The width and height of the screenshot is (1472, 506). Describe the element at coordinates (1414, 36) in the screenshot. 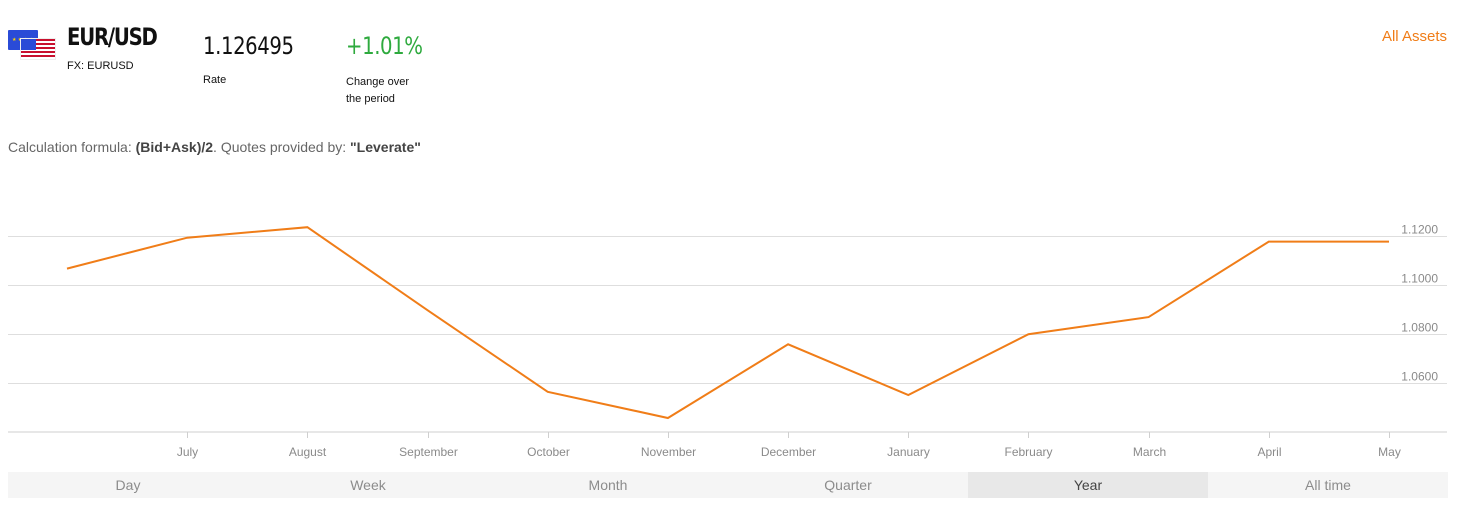

I see `all-assets-link: All Assets` at that location.